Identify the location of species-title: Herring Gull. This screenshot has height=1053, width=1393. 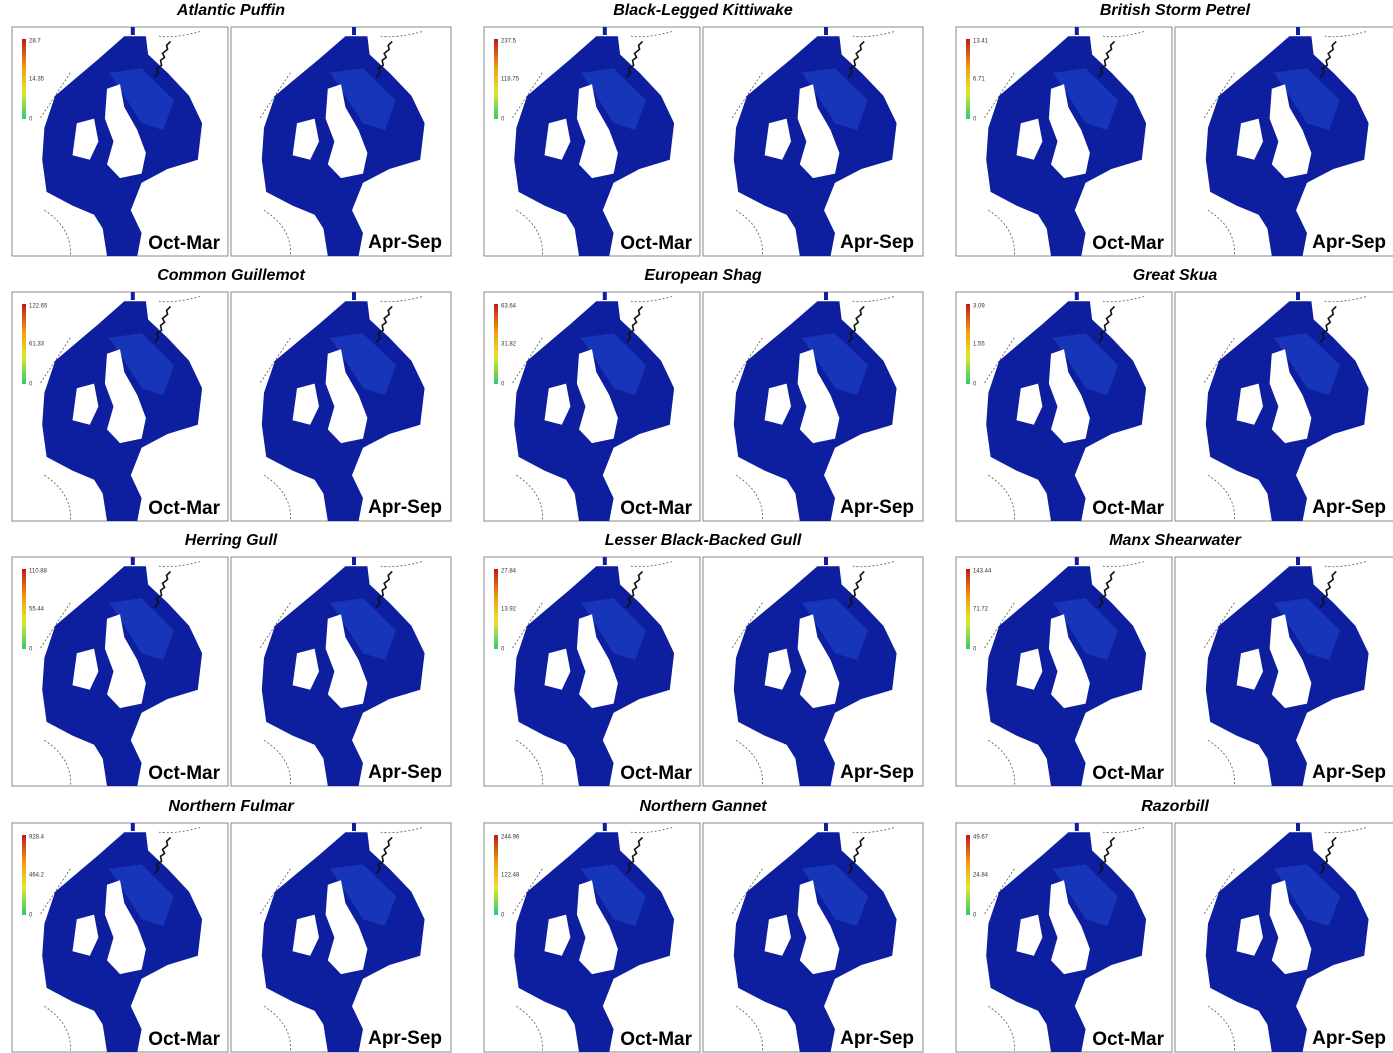
(231, 540).